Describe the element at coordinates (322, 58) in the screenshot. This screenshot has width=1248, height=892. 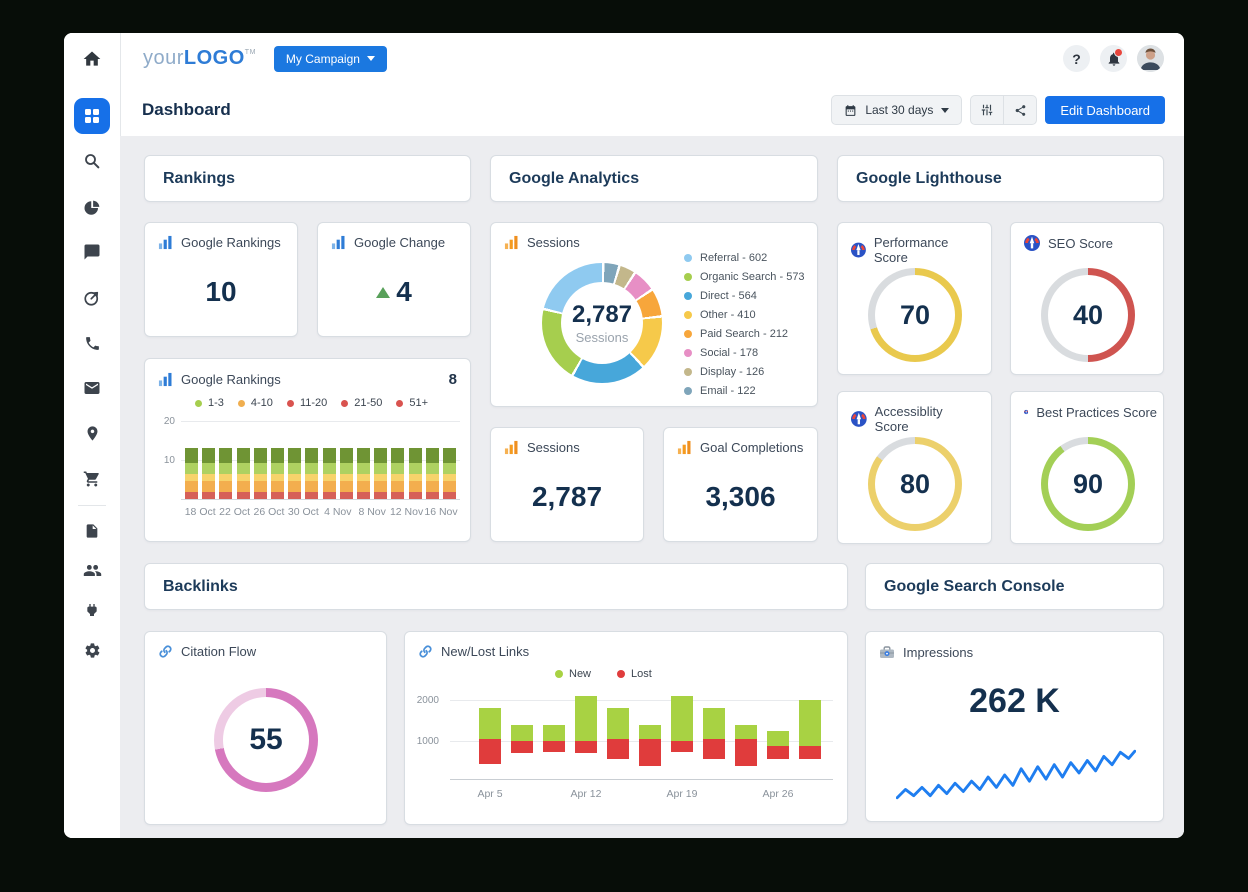
I see `campaign-label: My Campaign` at that location.